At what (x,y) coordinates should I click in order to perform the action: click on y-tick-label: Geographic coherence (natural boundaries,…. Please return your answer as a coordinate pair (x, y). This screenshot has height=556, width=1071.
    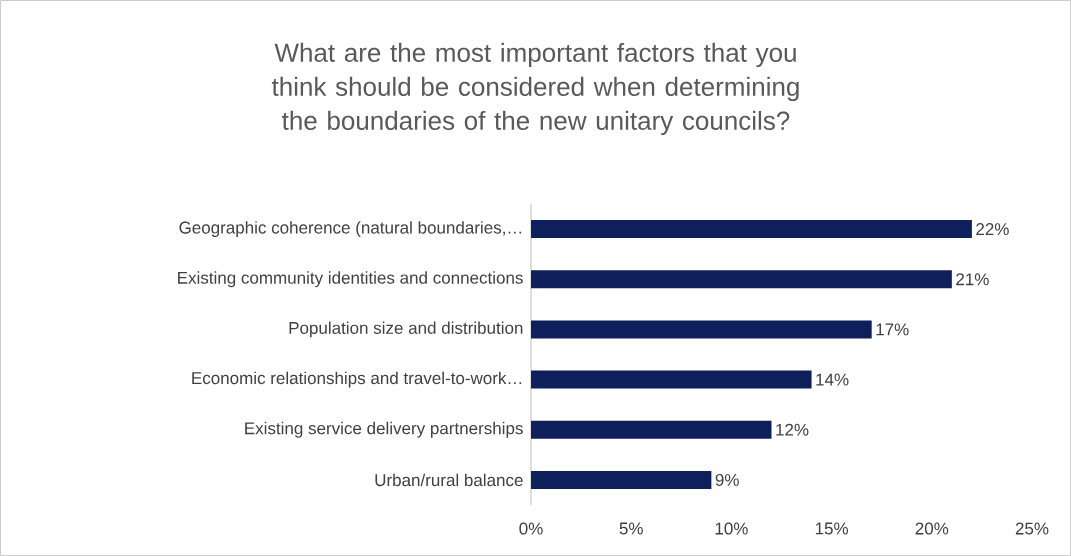
    Looking at the image, I should click on (350, 229).